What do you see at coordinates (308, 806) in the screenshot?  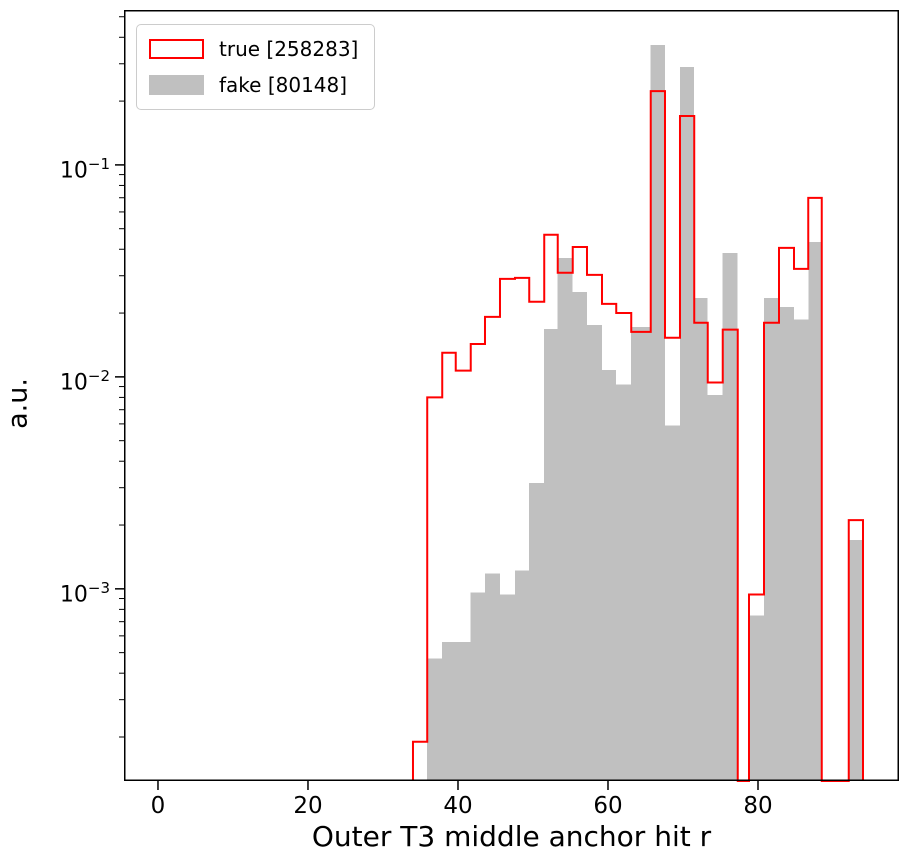 I see `x-tick-label: 20` at bounding box center [308, 806].